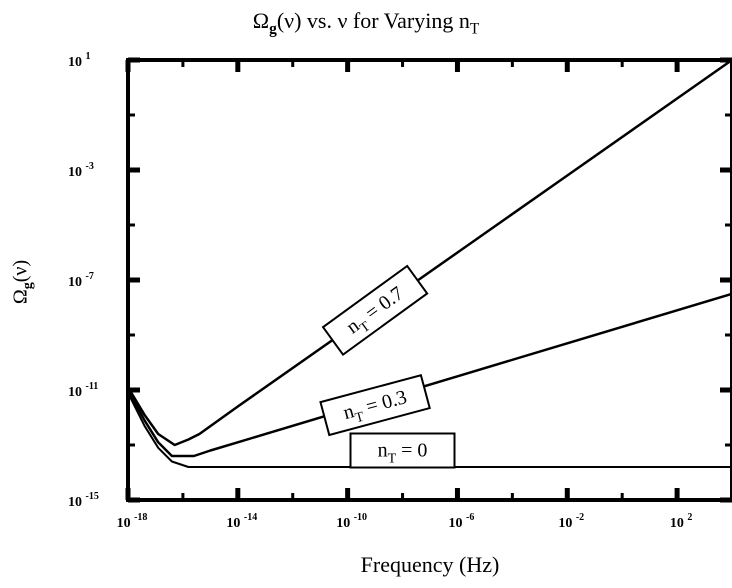  I want to click on x-tick-label: 10 -10, so click(351, 521).